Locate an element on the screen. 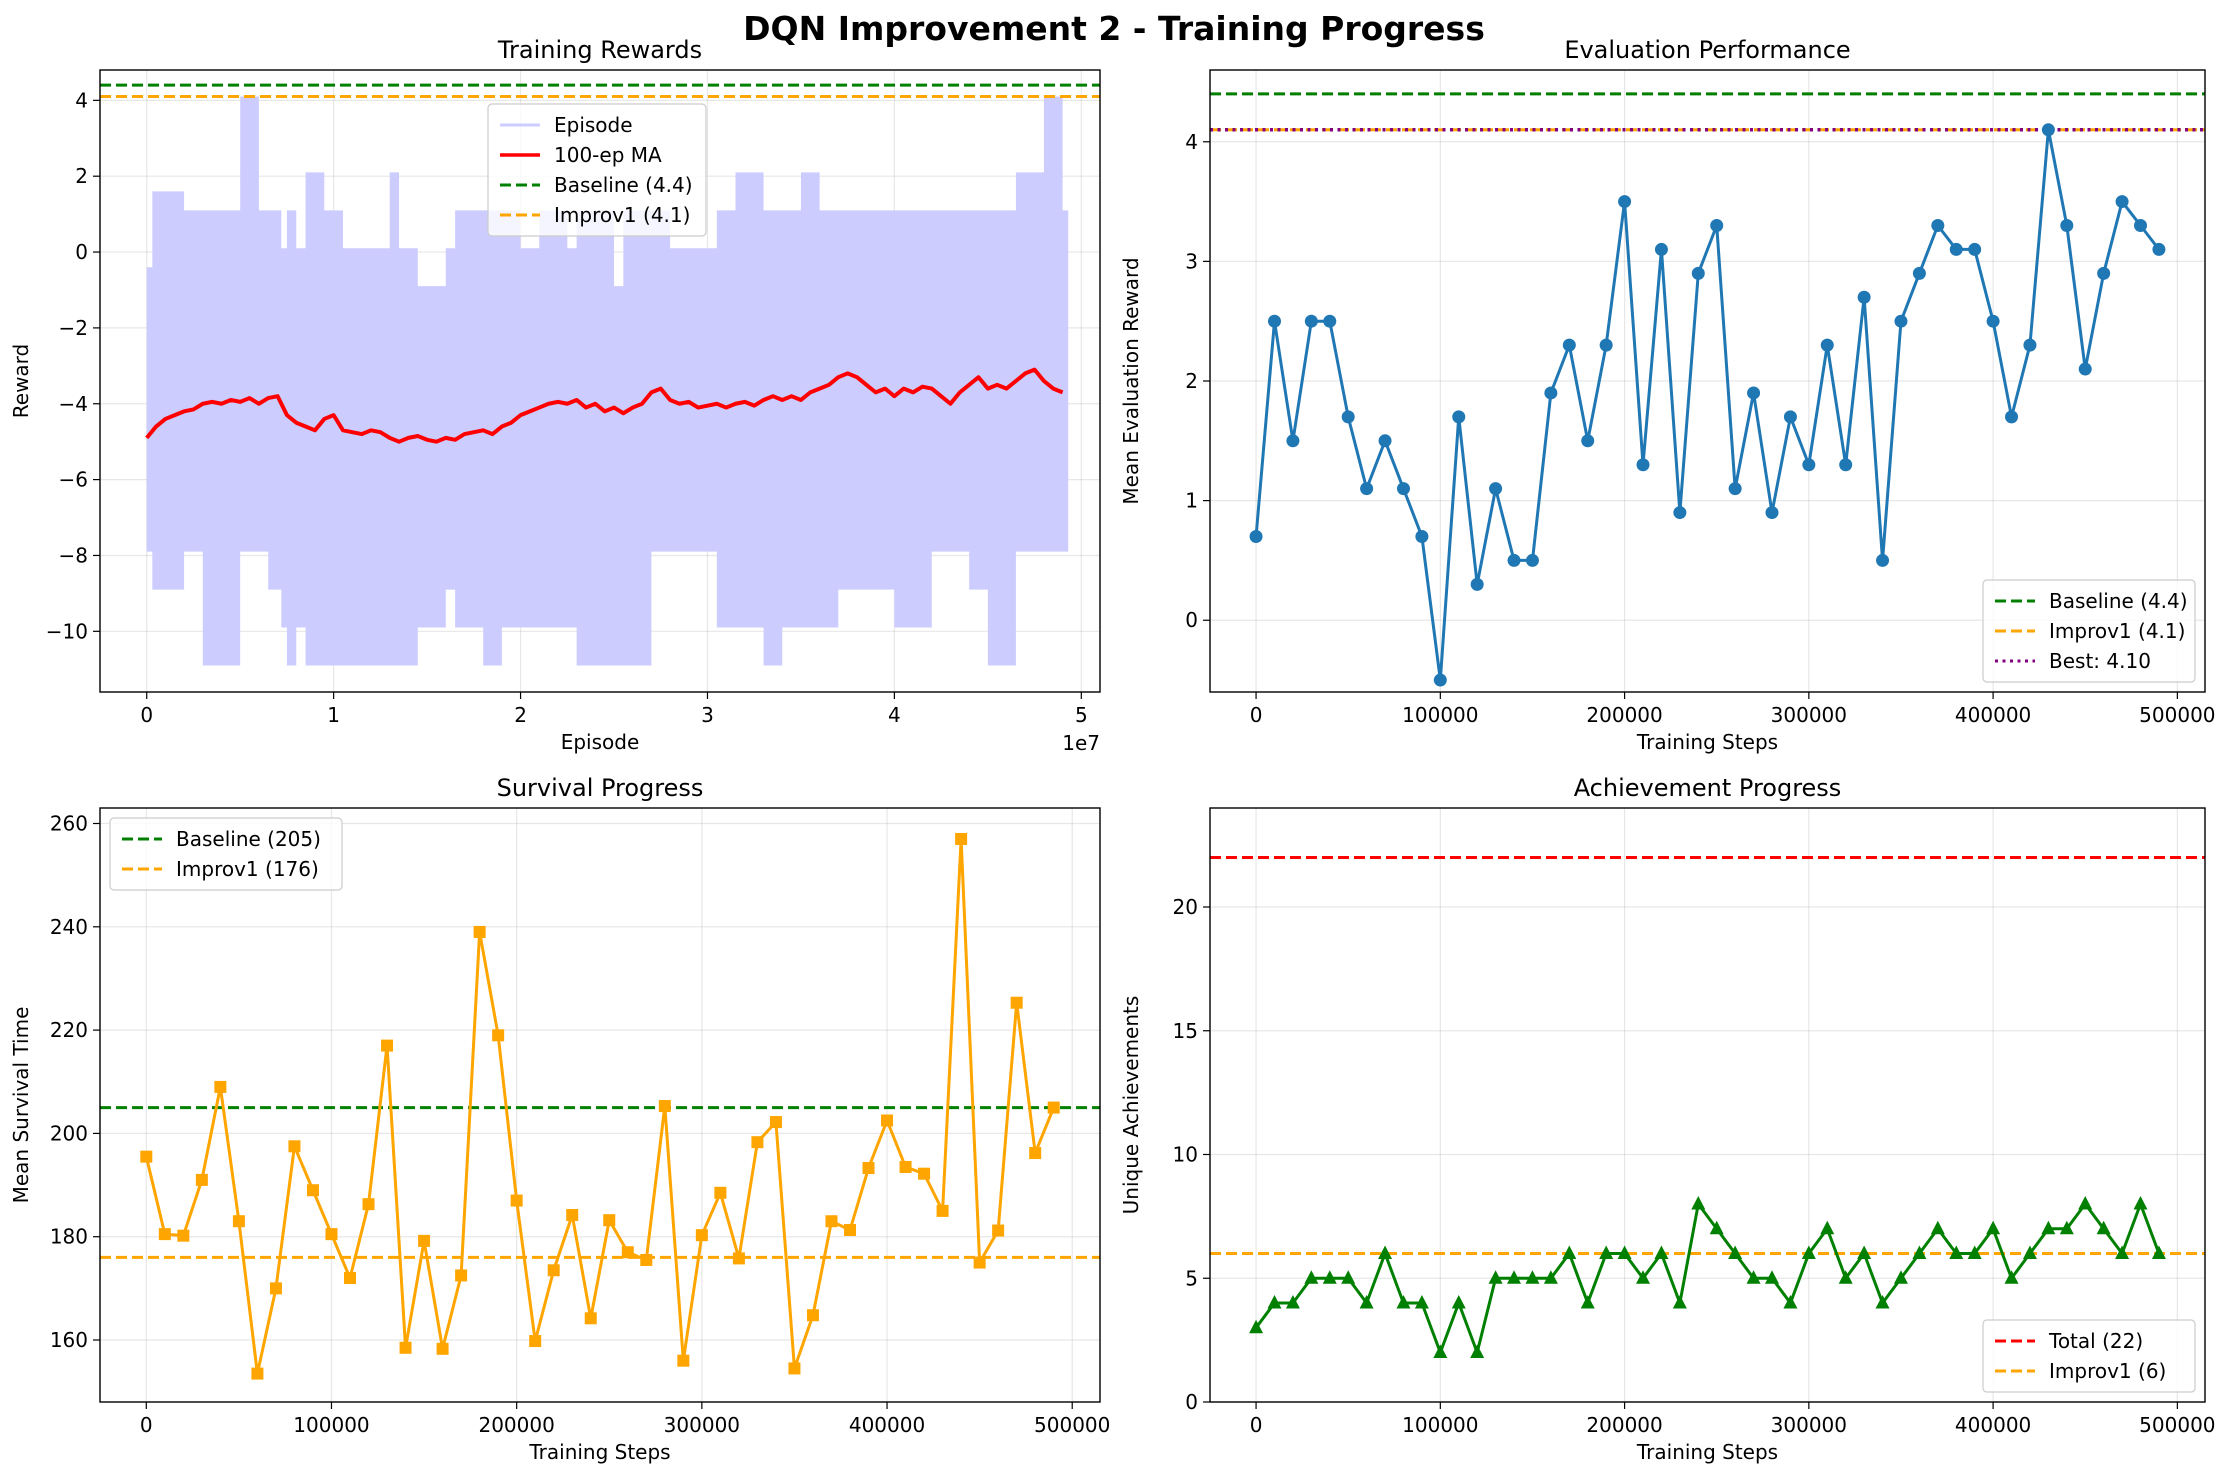 The width and height of the screenshot is (2228, 1475). y-tick-label: 15 is located at coordinates (1185, 1031).